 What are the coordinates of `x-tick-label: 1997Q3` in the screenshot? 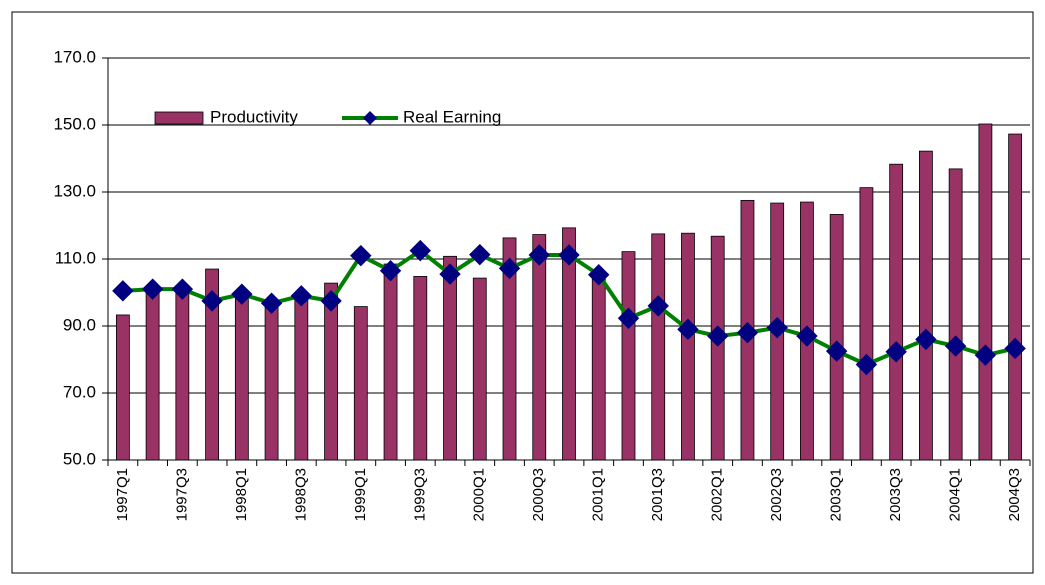 It's located at (181, 494).